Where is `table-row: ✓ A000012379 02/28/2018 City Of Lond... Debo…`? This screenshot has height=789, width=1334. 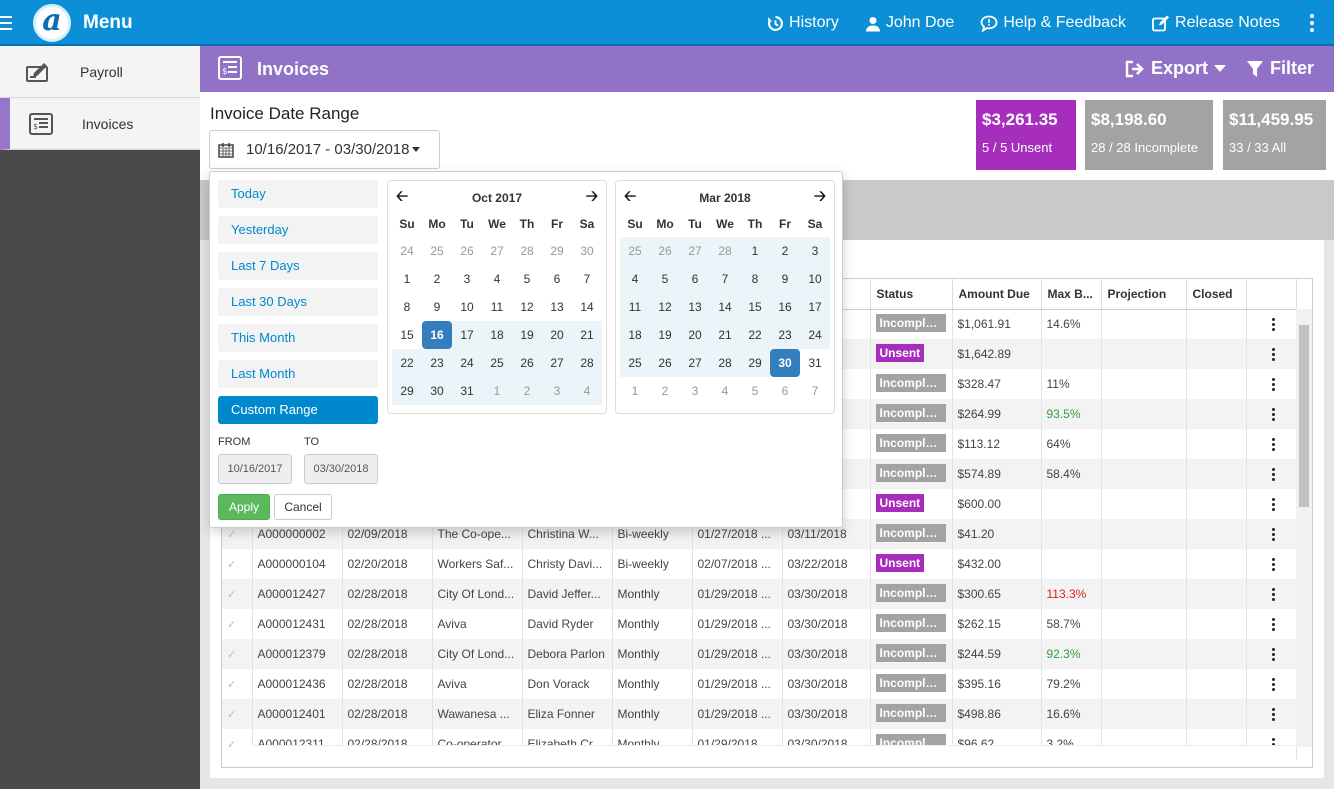
table-row: ✓ A000012379 02/28/2018 City Of Lond... Debo… is located at coordinates (759, 654).